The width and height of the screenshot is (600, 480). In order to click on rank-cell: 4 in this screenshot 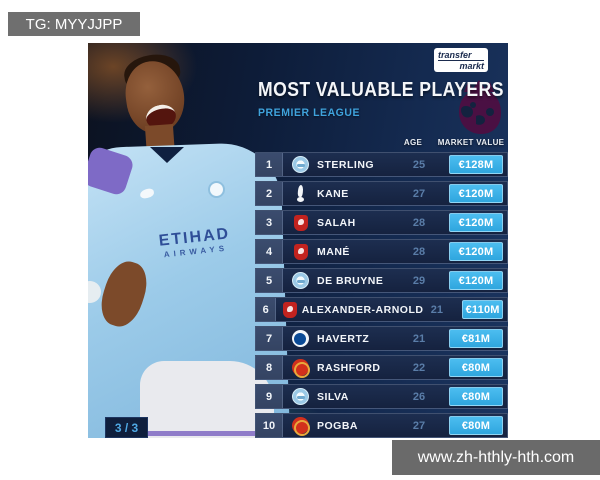, I will do `click(269, 251)`.